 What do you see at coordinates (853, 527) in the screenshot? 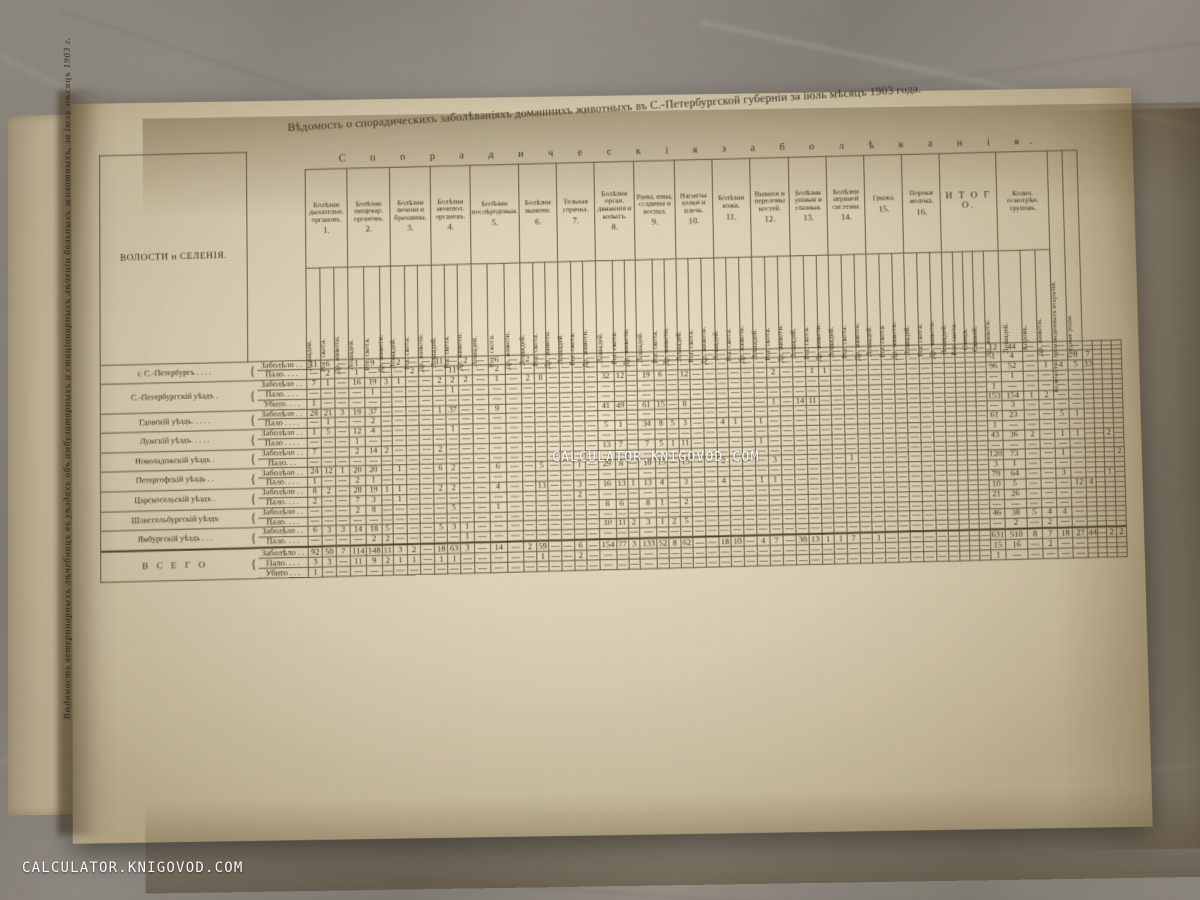
I see `cell-disease-14-2: —` at bounding box center [853, 527].